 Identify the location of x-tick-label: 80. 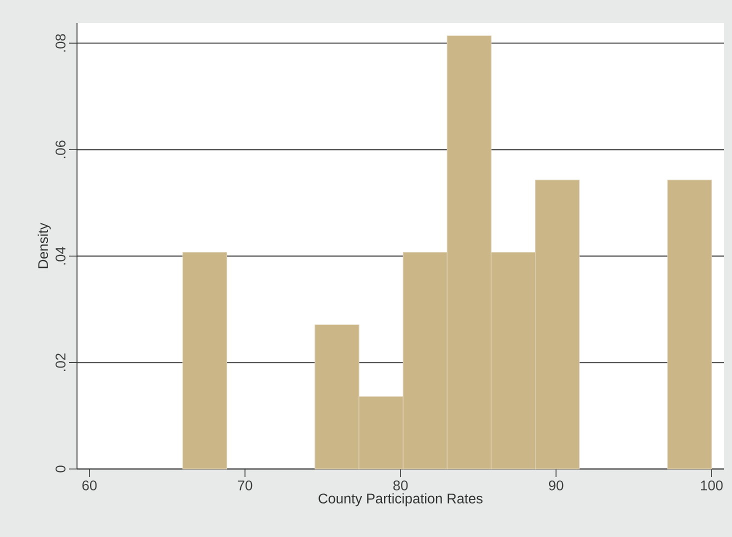
(400, 485).